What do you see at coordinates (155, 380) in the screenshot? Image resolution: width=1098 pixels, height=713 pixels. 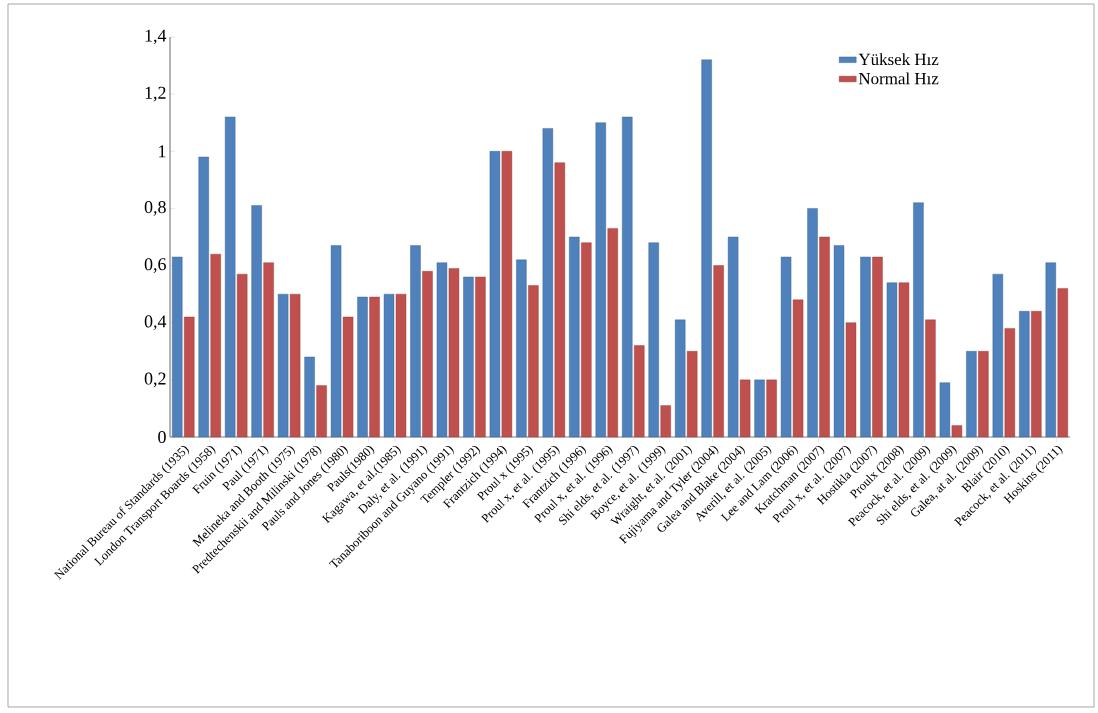 I see `y-tick-label: 0,2` at bounding box center [155, 380].